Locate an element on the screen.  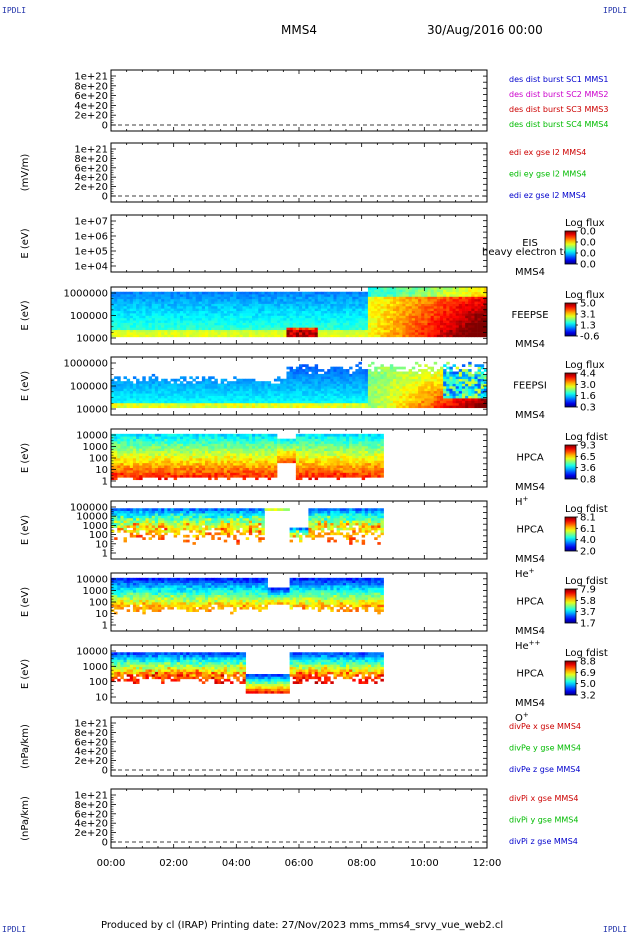
y-tick-label: 4e+20 is located at coordinates (91, 106).